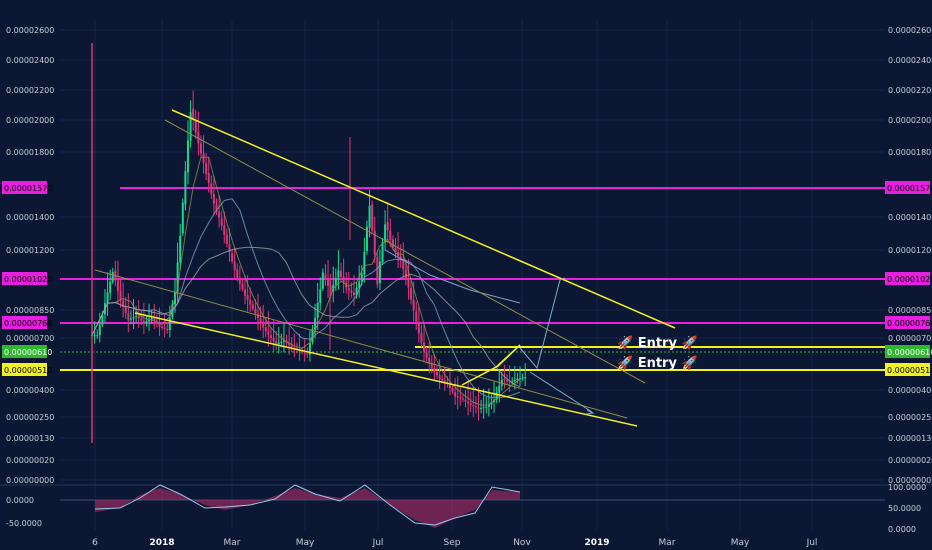  What do you see at coordinates (904, 508) in the screenshot?
I see `oscillator-tick-right: 50.0000` at bounding box center [904, 508].